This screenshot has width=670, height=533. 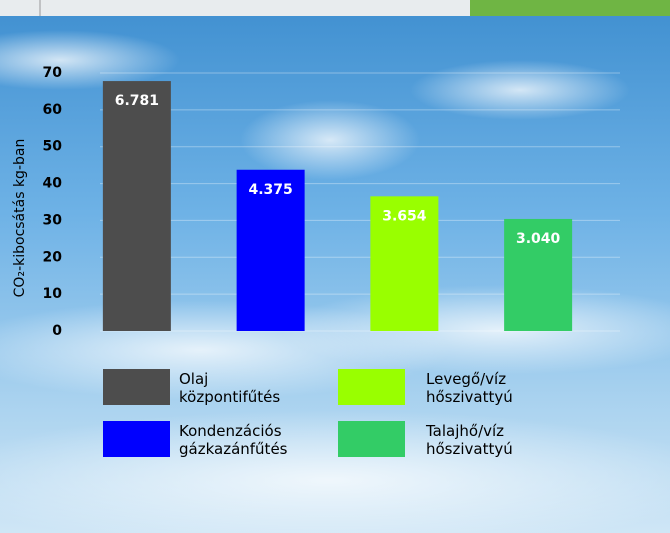 What do you see at coordinates (137, 101) in the screenshot?
I see `data-label: 6.781` at bounding box center [137, 101].